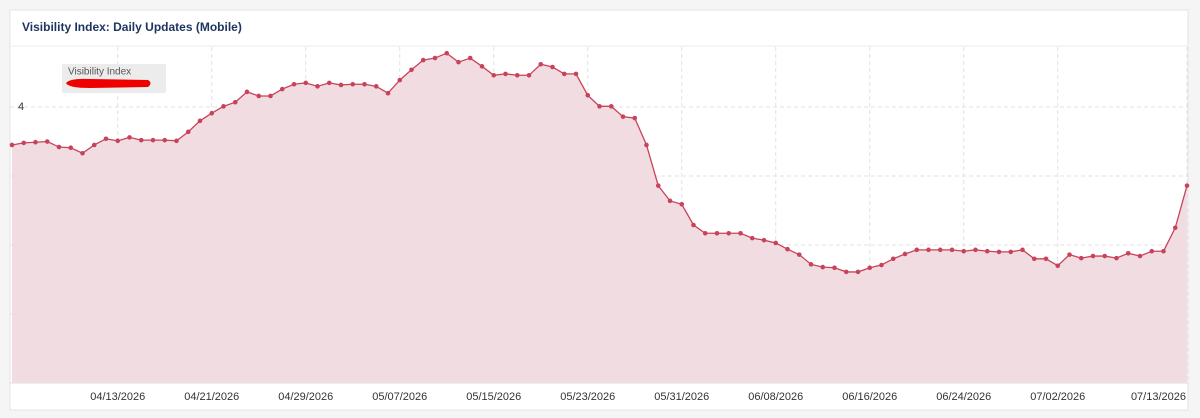  I want to click on x-tick-label: 04/13/2026, so click(117, 397).